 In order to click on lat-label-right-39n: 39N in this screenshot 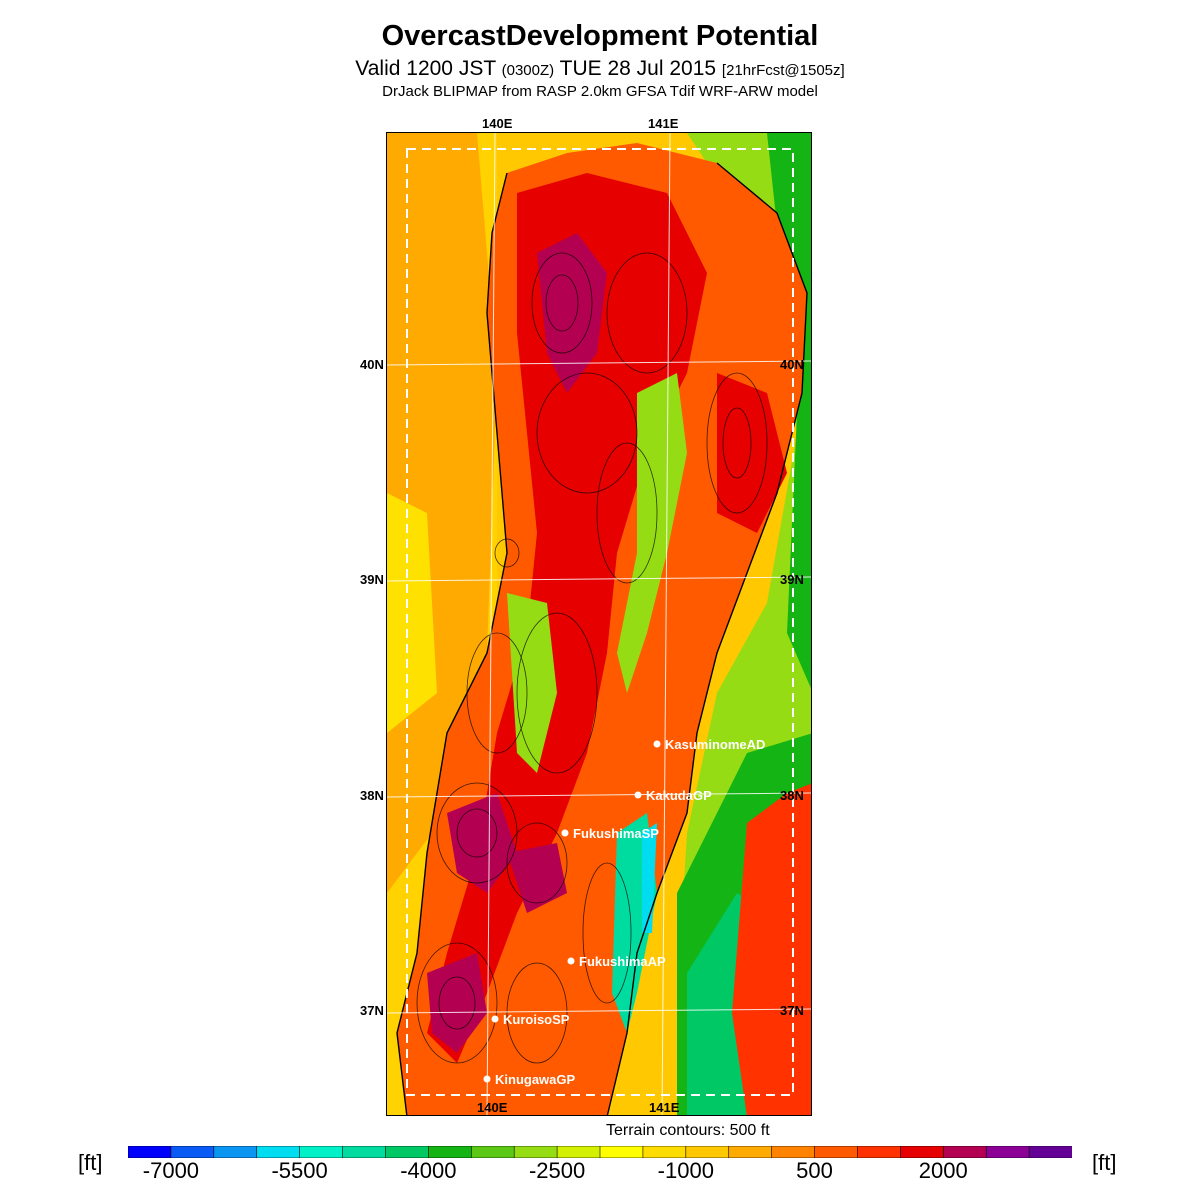, I will do `click(792, 579)`.